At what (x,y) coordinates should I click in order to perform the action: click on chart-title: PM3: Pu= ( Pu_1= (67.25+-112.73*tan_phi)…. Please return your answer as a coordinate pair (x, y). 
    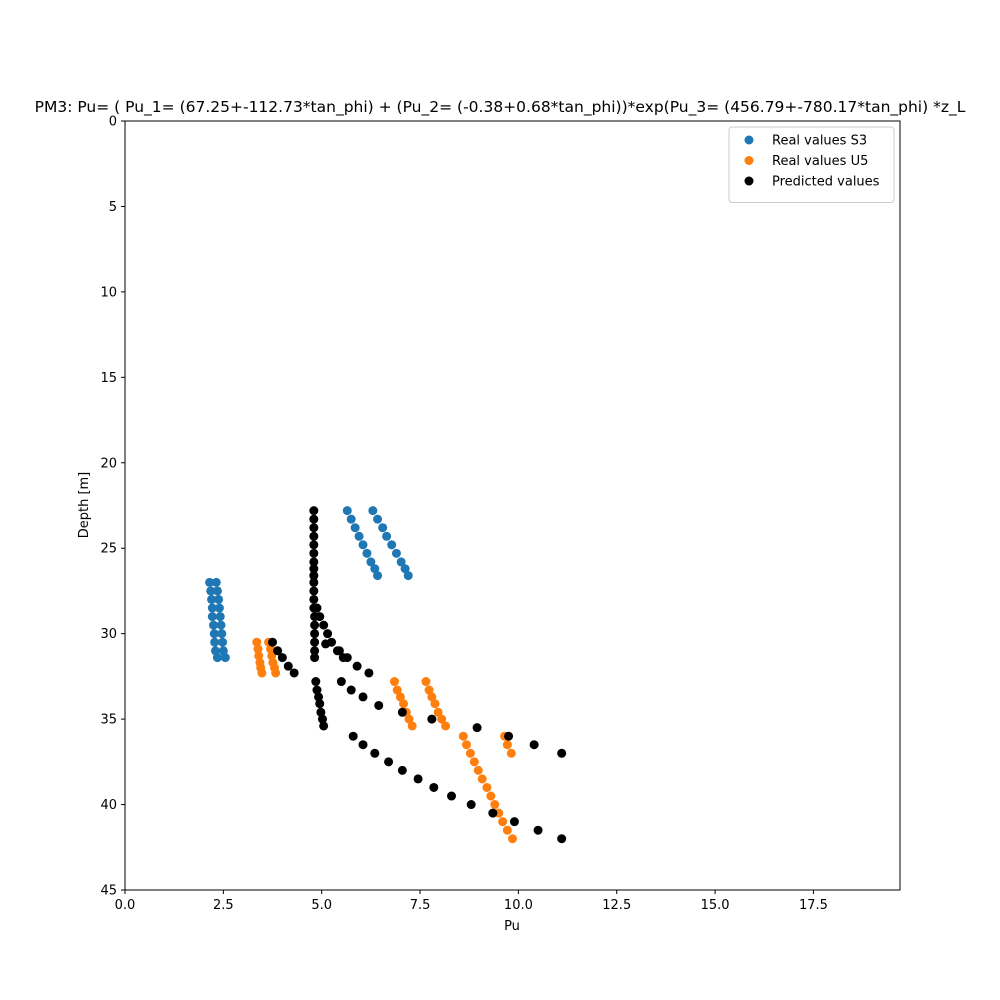
    Looking at the image, I should click on (500, 107).